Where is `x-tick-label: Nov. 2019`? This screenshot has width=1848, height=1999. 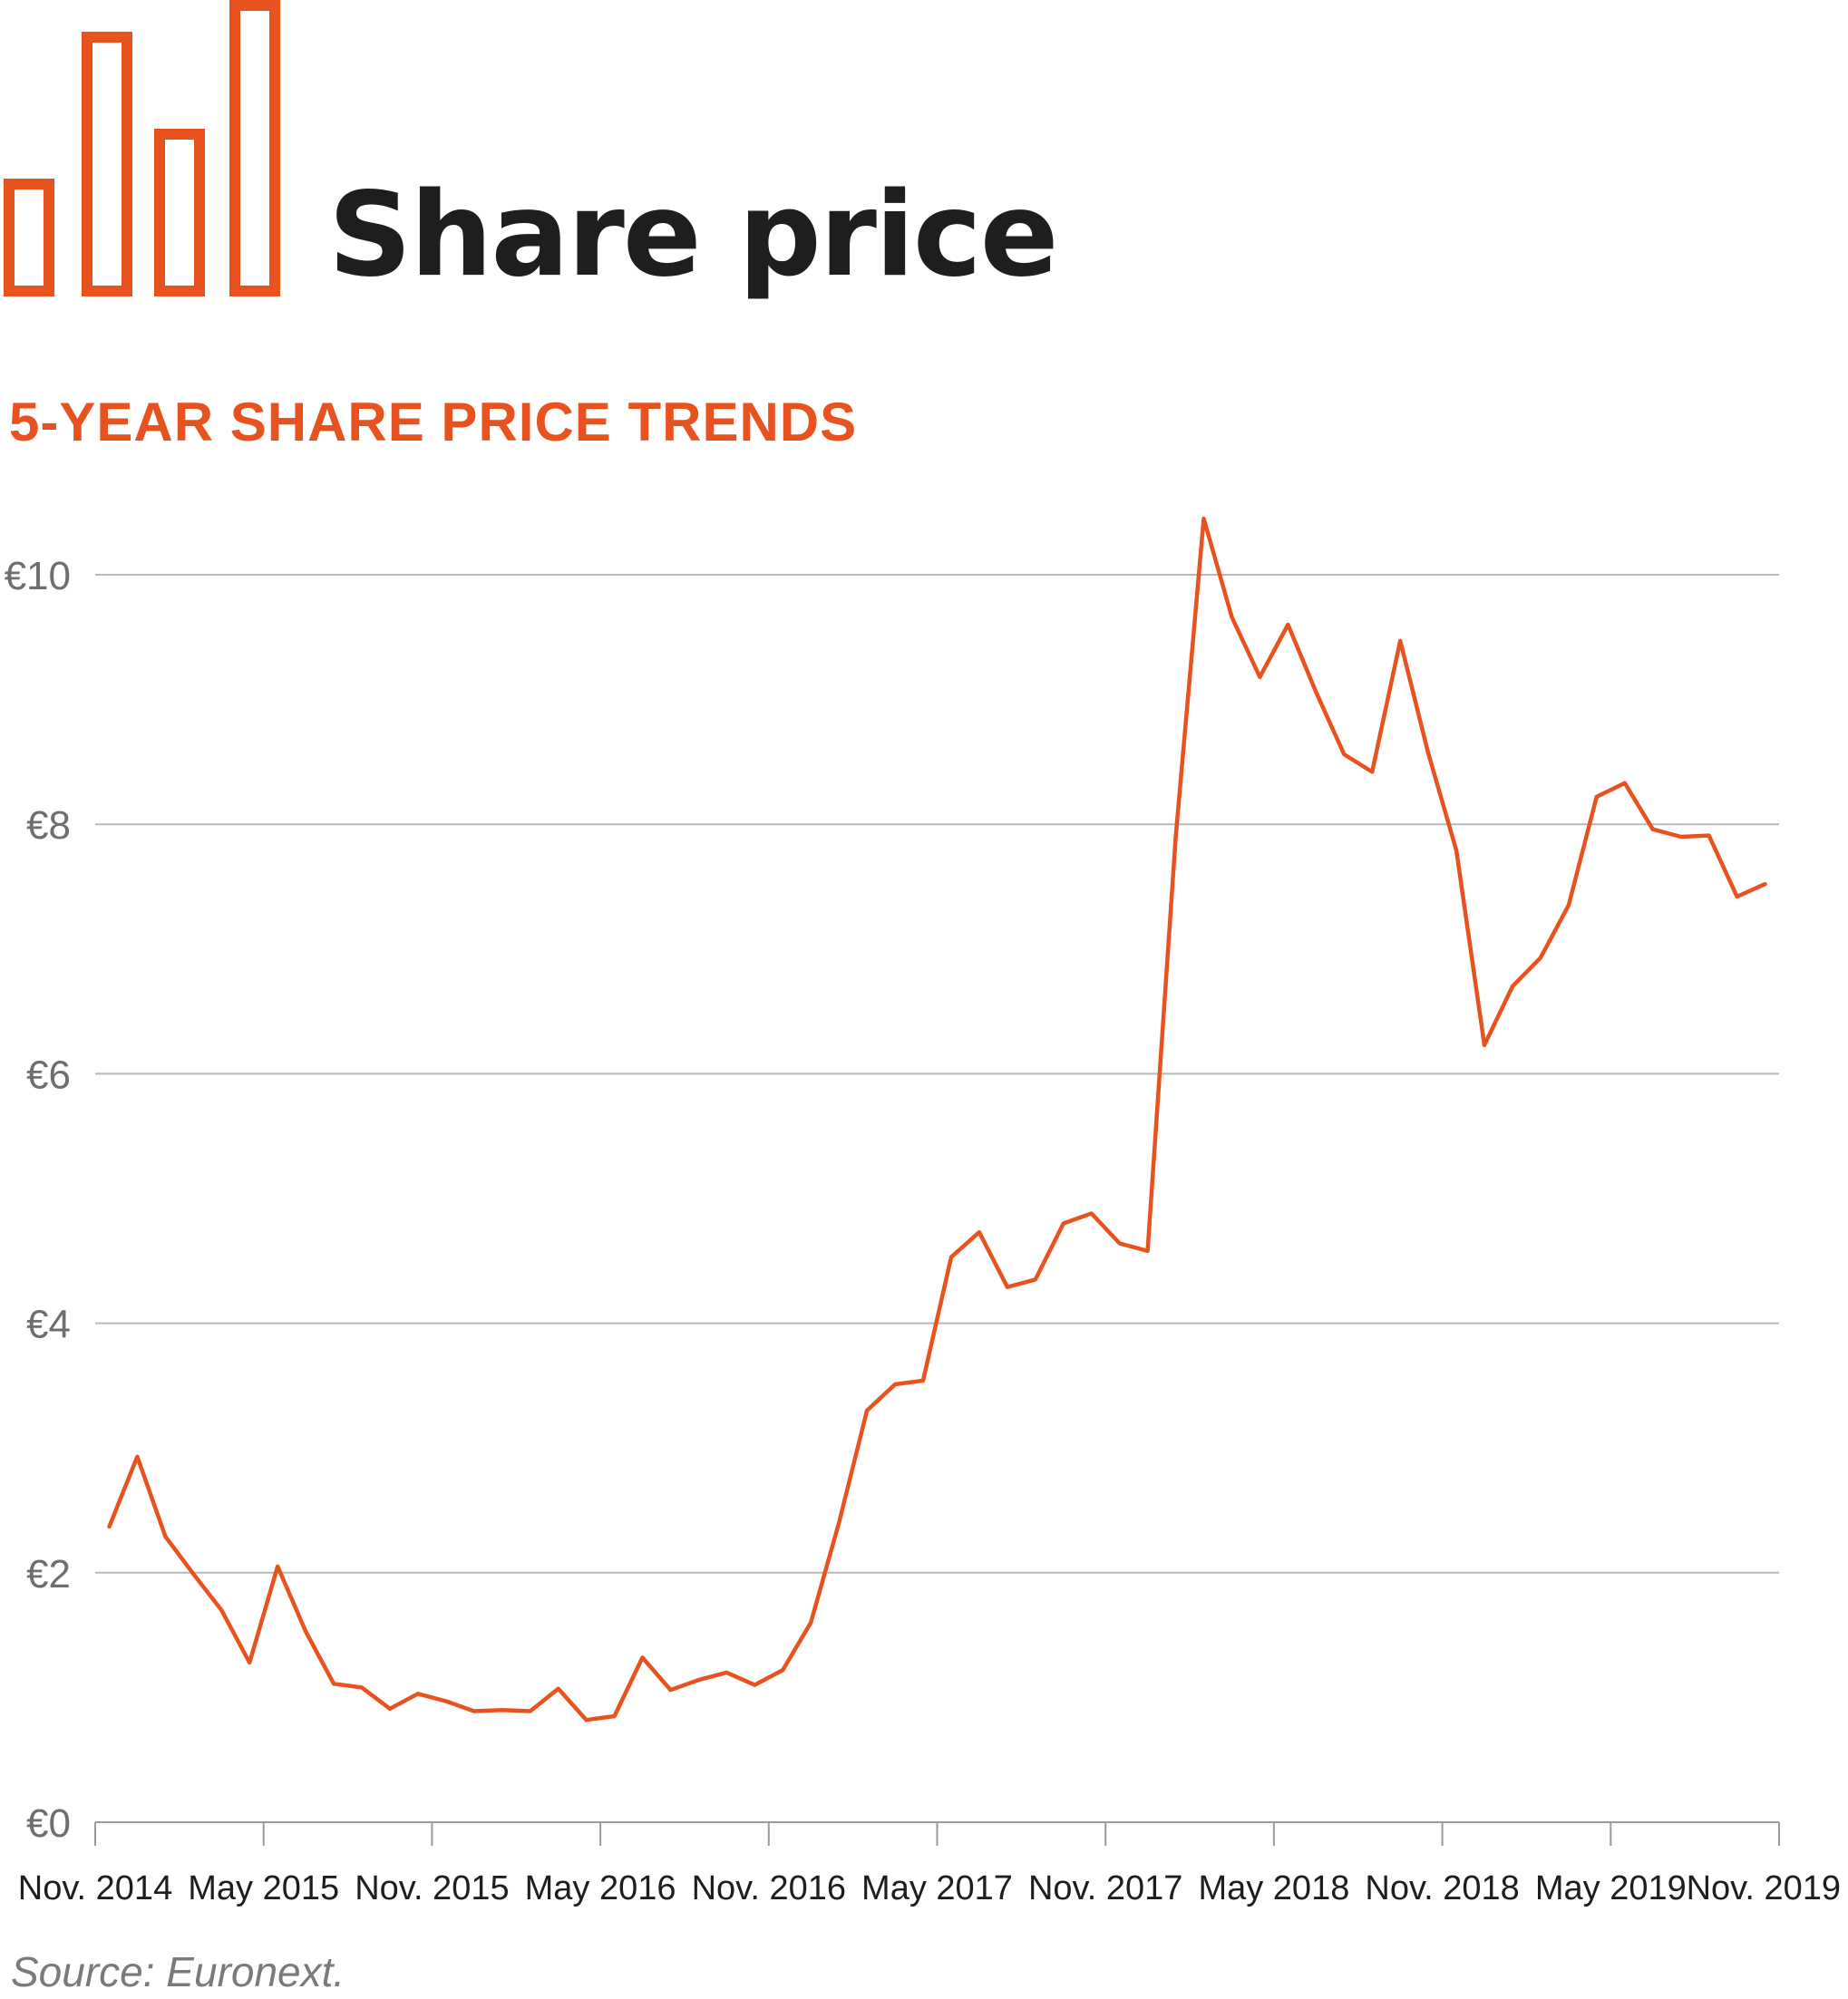
x-tick-label: Nov. 2019 is located at coordinates (1764, 1888).